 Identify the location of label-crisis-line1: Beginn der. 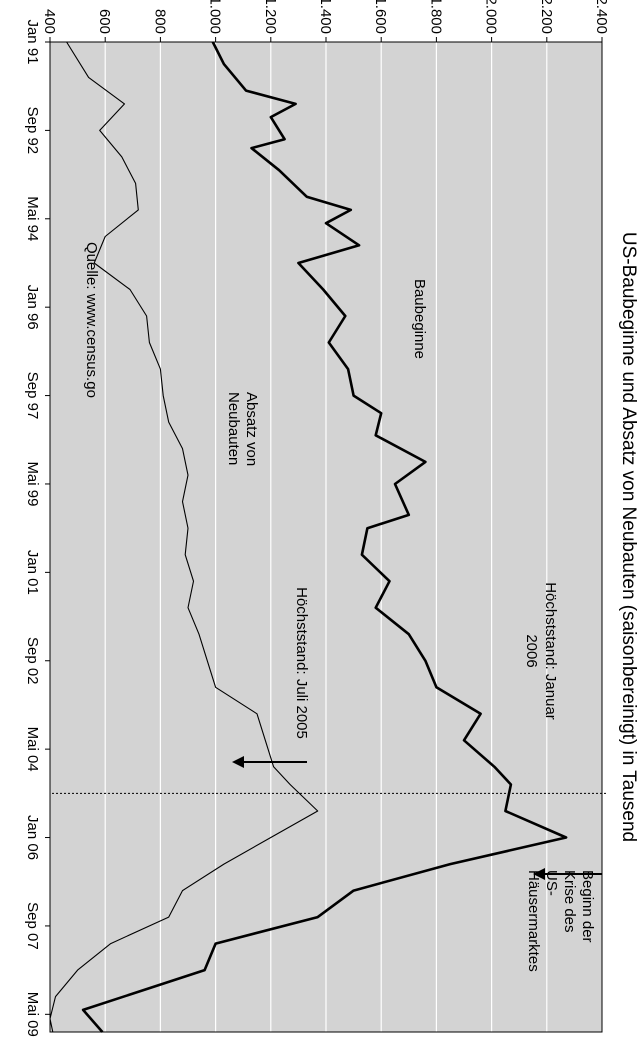
(587, 906).